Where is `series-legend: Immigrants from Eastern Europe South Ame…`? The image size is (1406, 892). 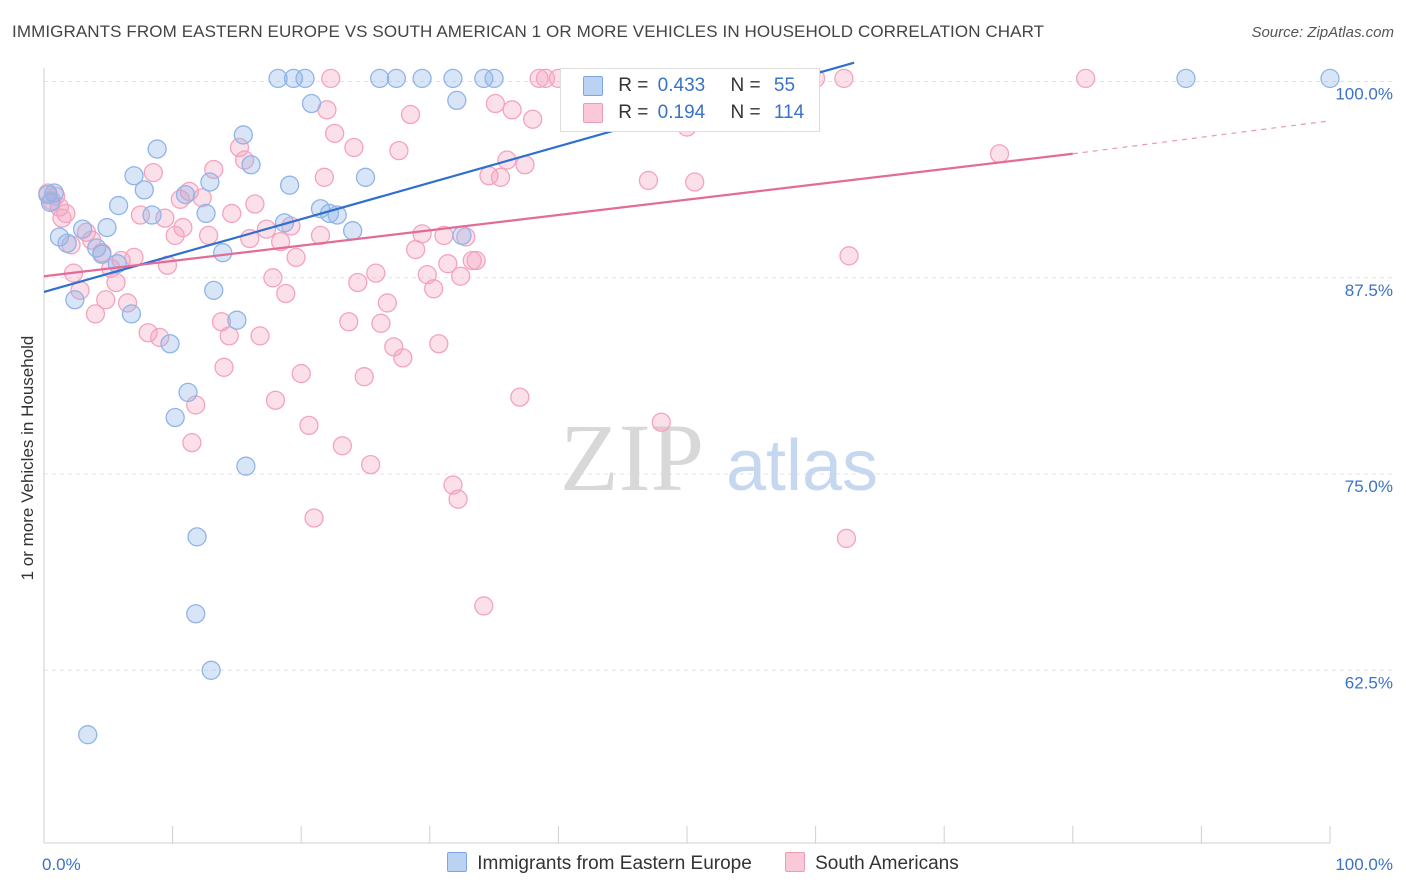 series-legend: Immigrants from Eastern Europe South Ame… is located at coordinates (703, 863).